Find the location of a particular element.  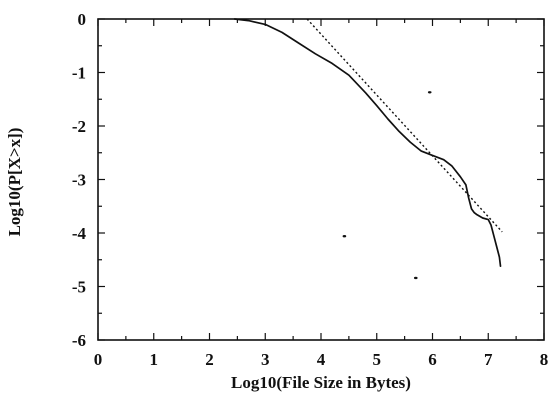

y-tick-label: -3 is located at coordinates (79, 180).